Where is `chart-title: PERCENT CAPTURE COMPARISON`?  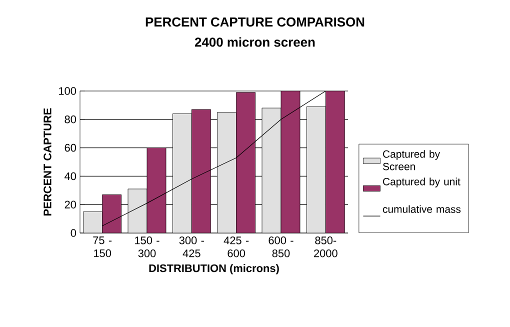 chart-title: PERCENT CAPTURE COMPARISON is located at coordinates (255, 22).